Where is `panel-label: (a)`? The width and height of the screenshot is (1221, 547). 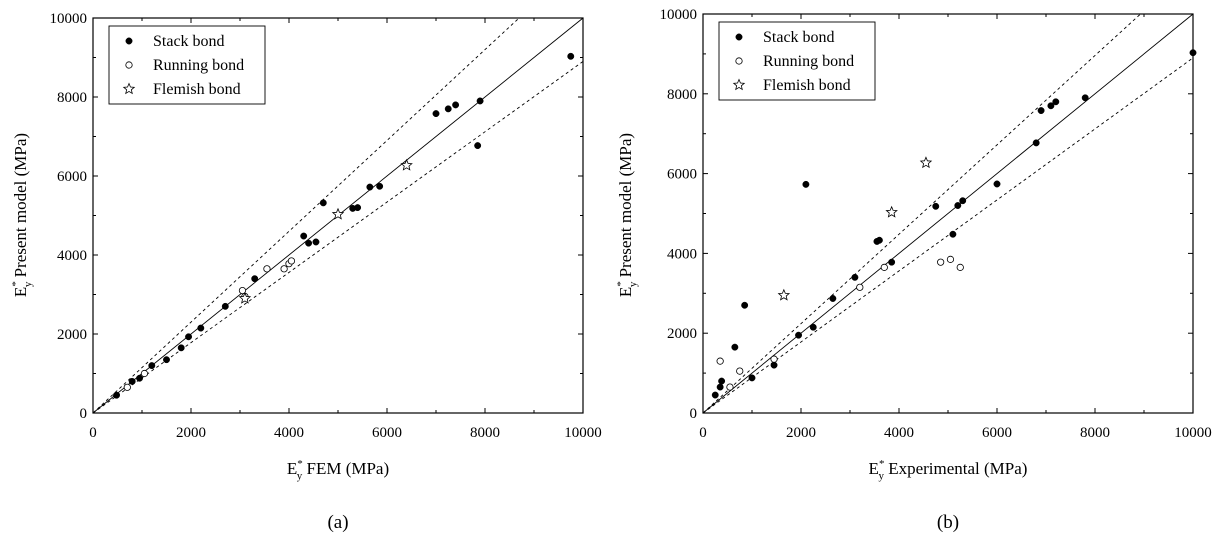 panel-label: (a) is located at coordinates (337, 522).